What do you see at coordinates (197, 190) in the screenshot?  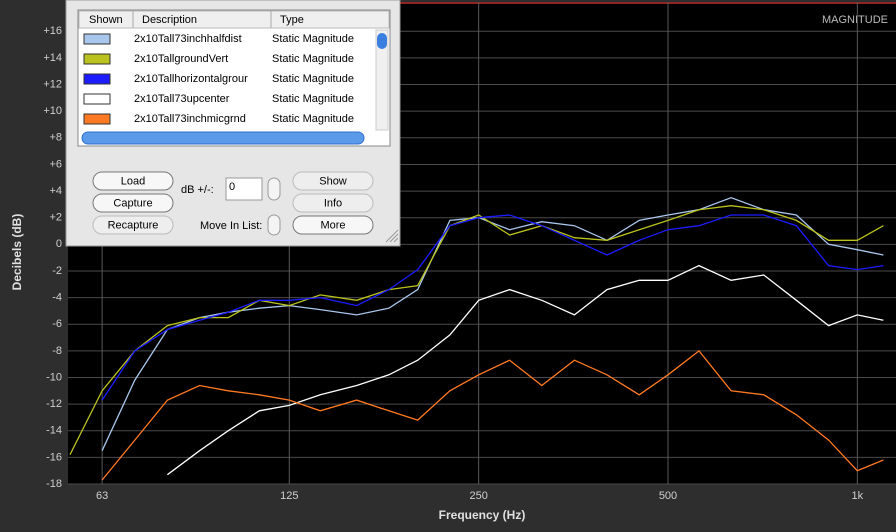 I see `db-label: dB +/-:` at bounding box center [197, 190].